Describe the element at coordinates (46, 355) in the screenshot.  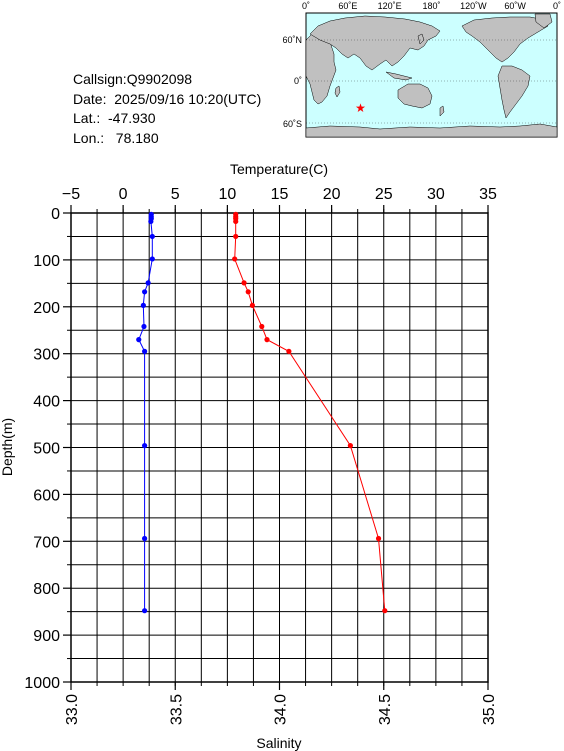
I see `depth-tick-label: 300` at that location.